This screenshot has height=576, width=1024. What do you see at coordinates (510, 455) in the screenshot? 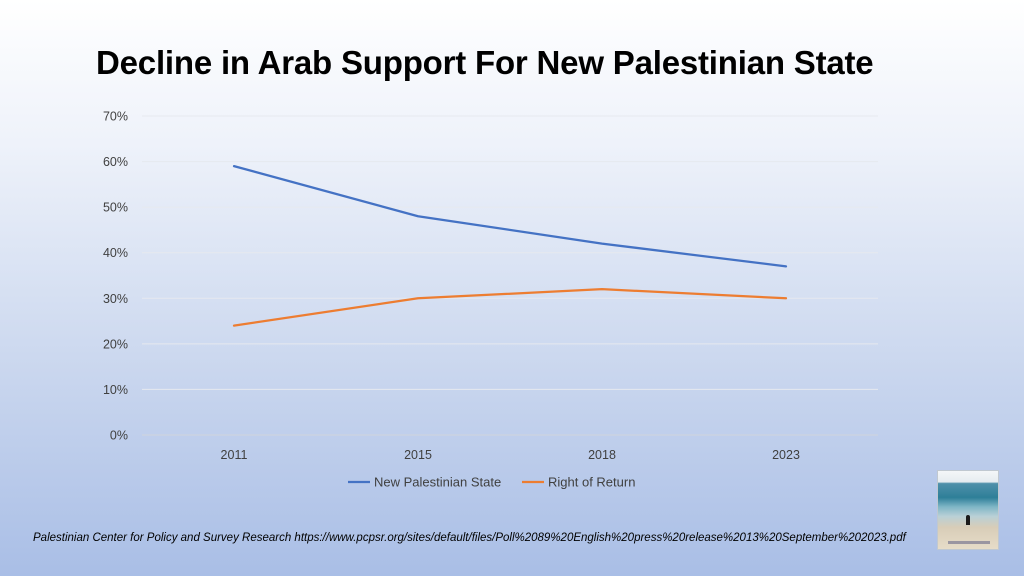
I see `x-axis-tick-labels: 2011 2015 2018 2023` at bounding box center [510, 455].